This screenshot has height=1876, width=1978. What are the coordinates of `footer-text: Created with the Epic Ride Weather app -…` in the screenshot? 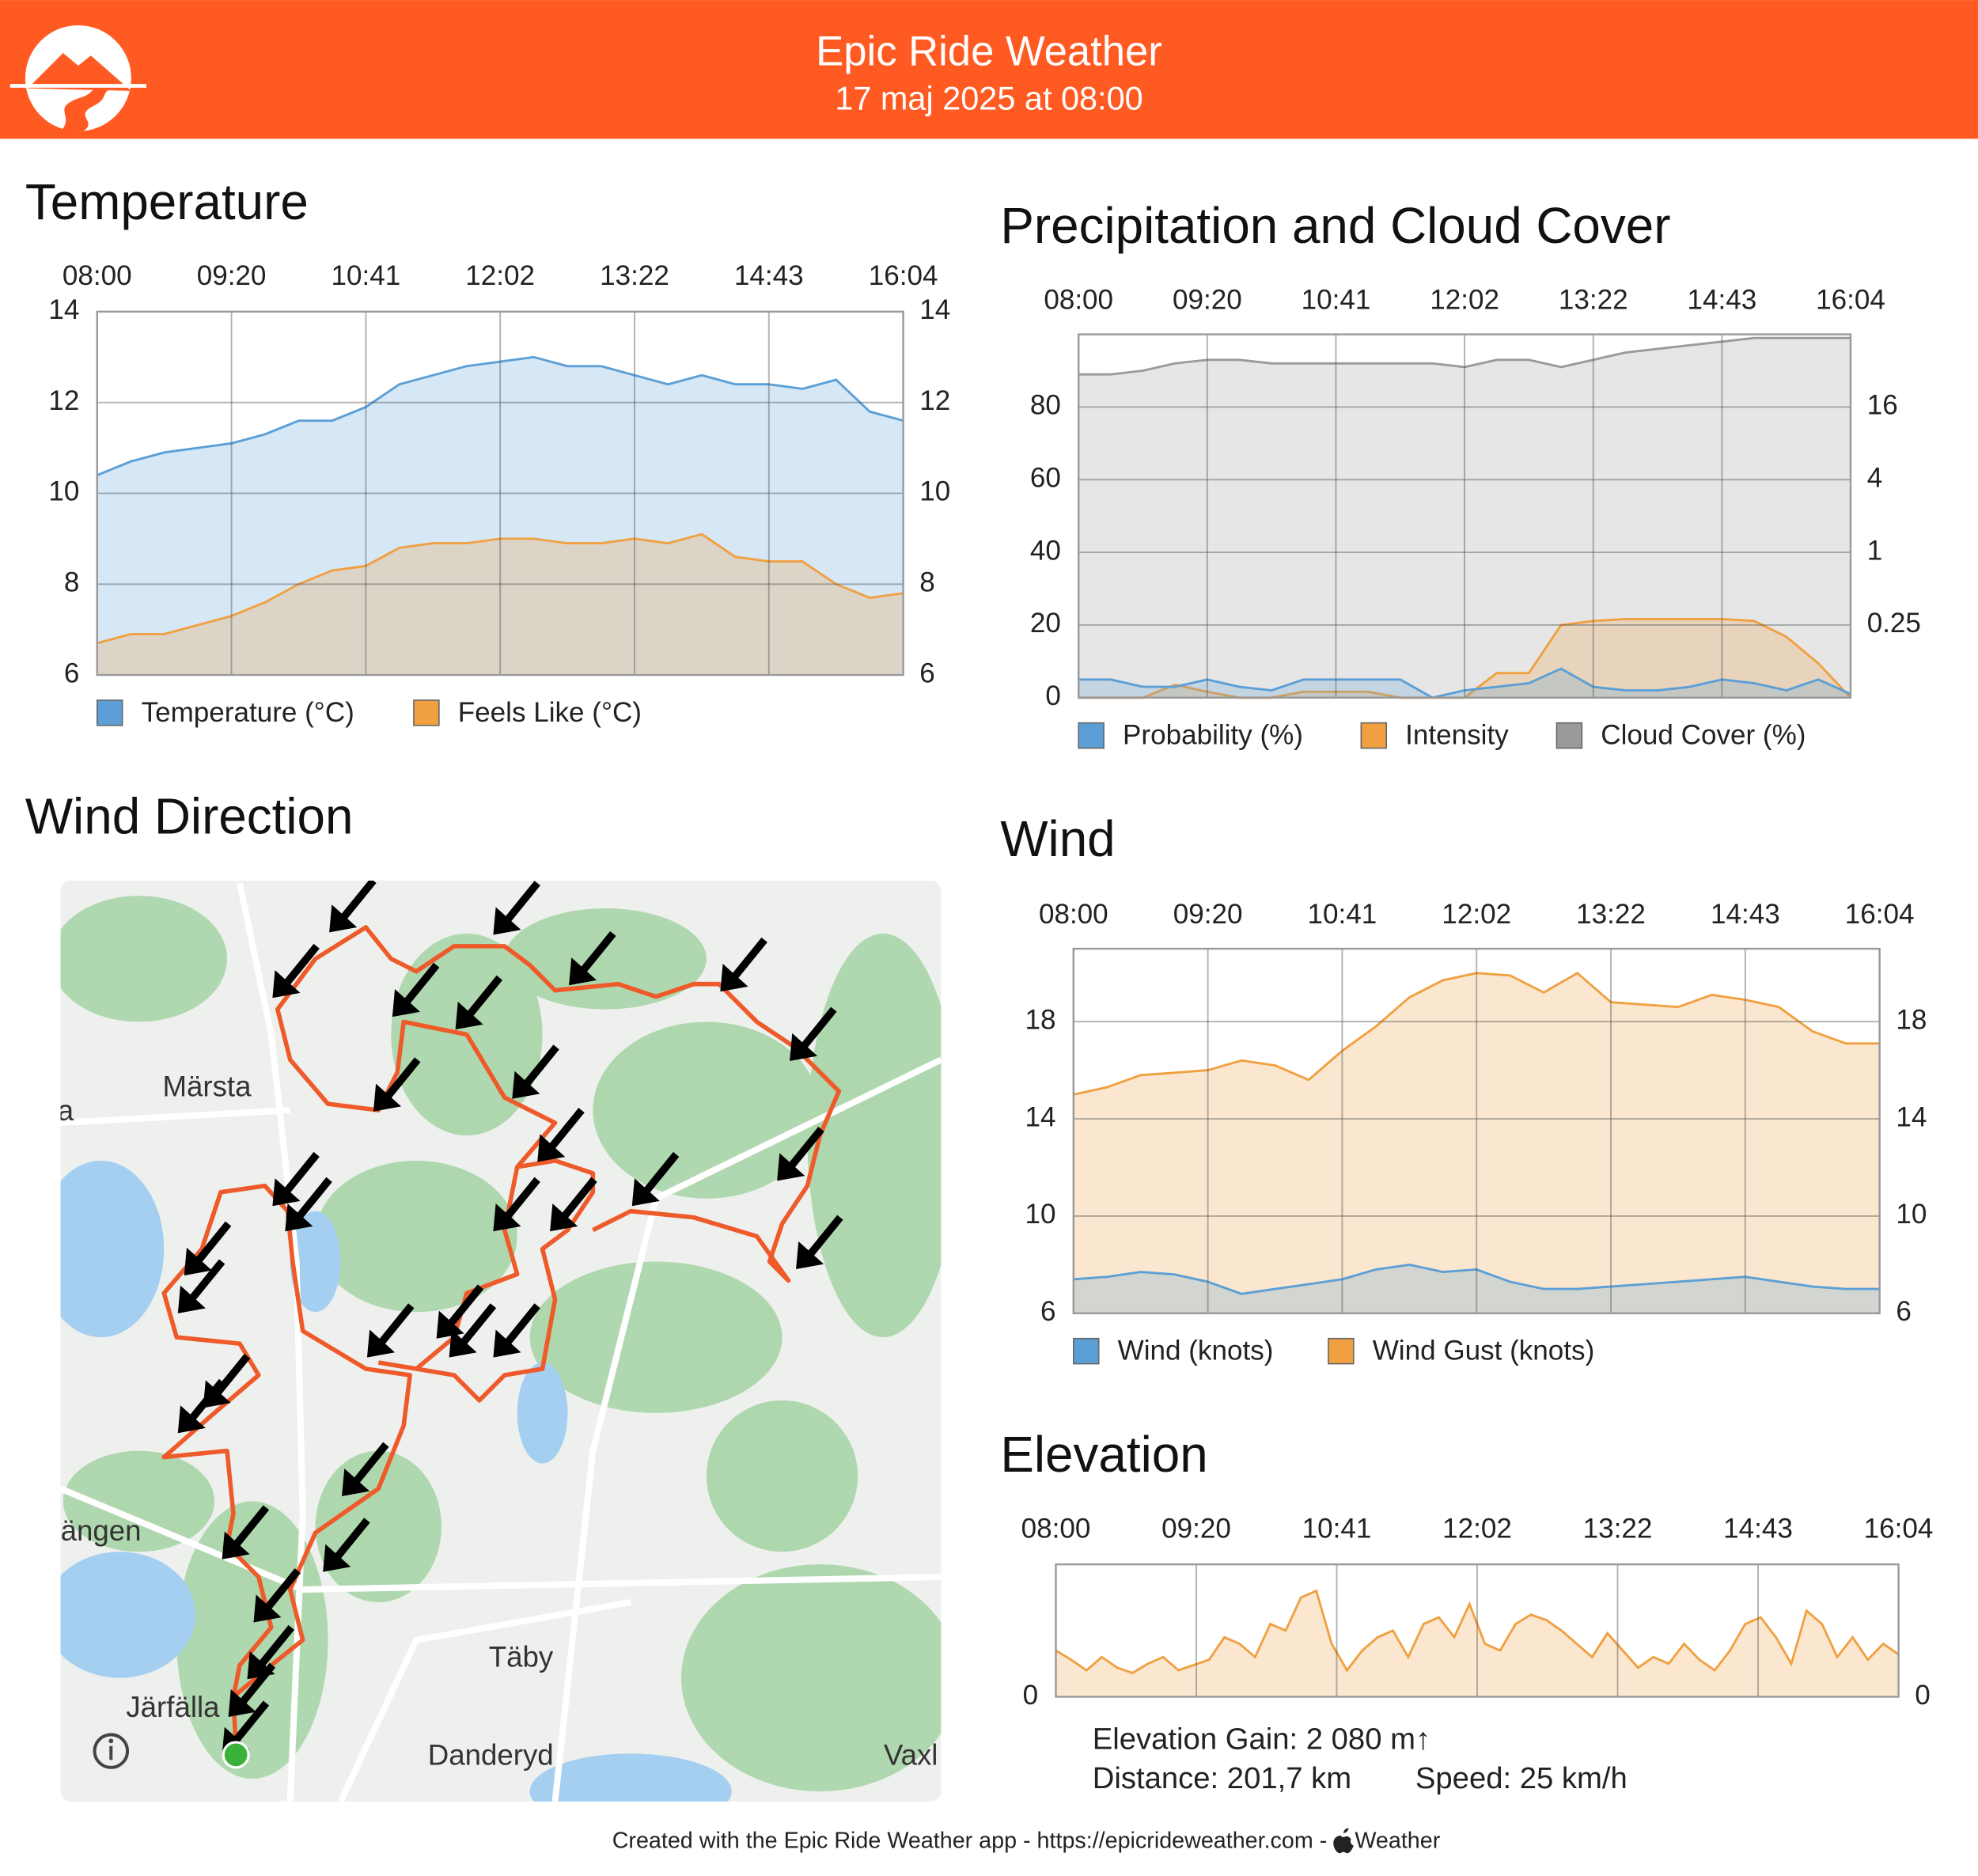 It's located at (970, 1840).